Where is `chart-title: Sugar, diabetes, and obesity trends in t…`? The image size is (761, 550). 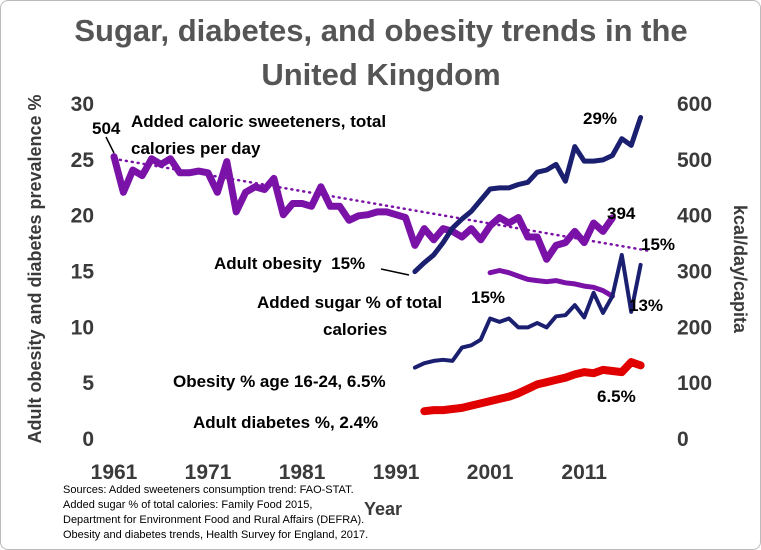
chart-title: Sugar, diabetes, and obesity trends in t… is located at coordinates (381, 52).